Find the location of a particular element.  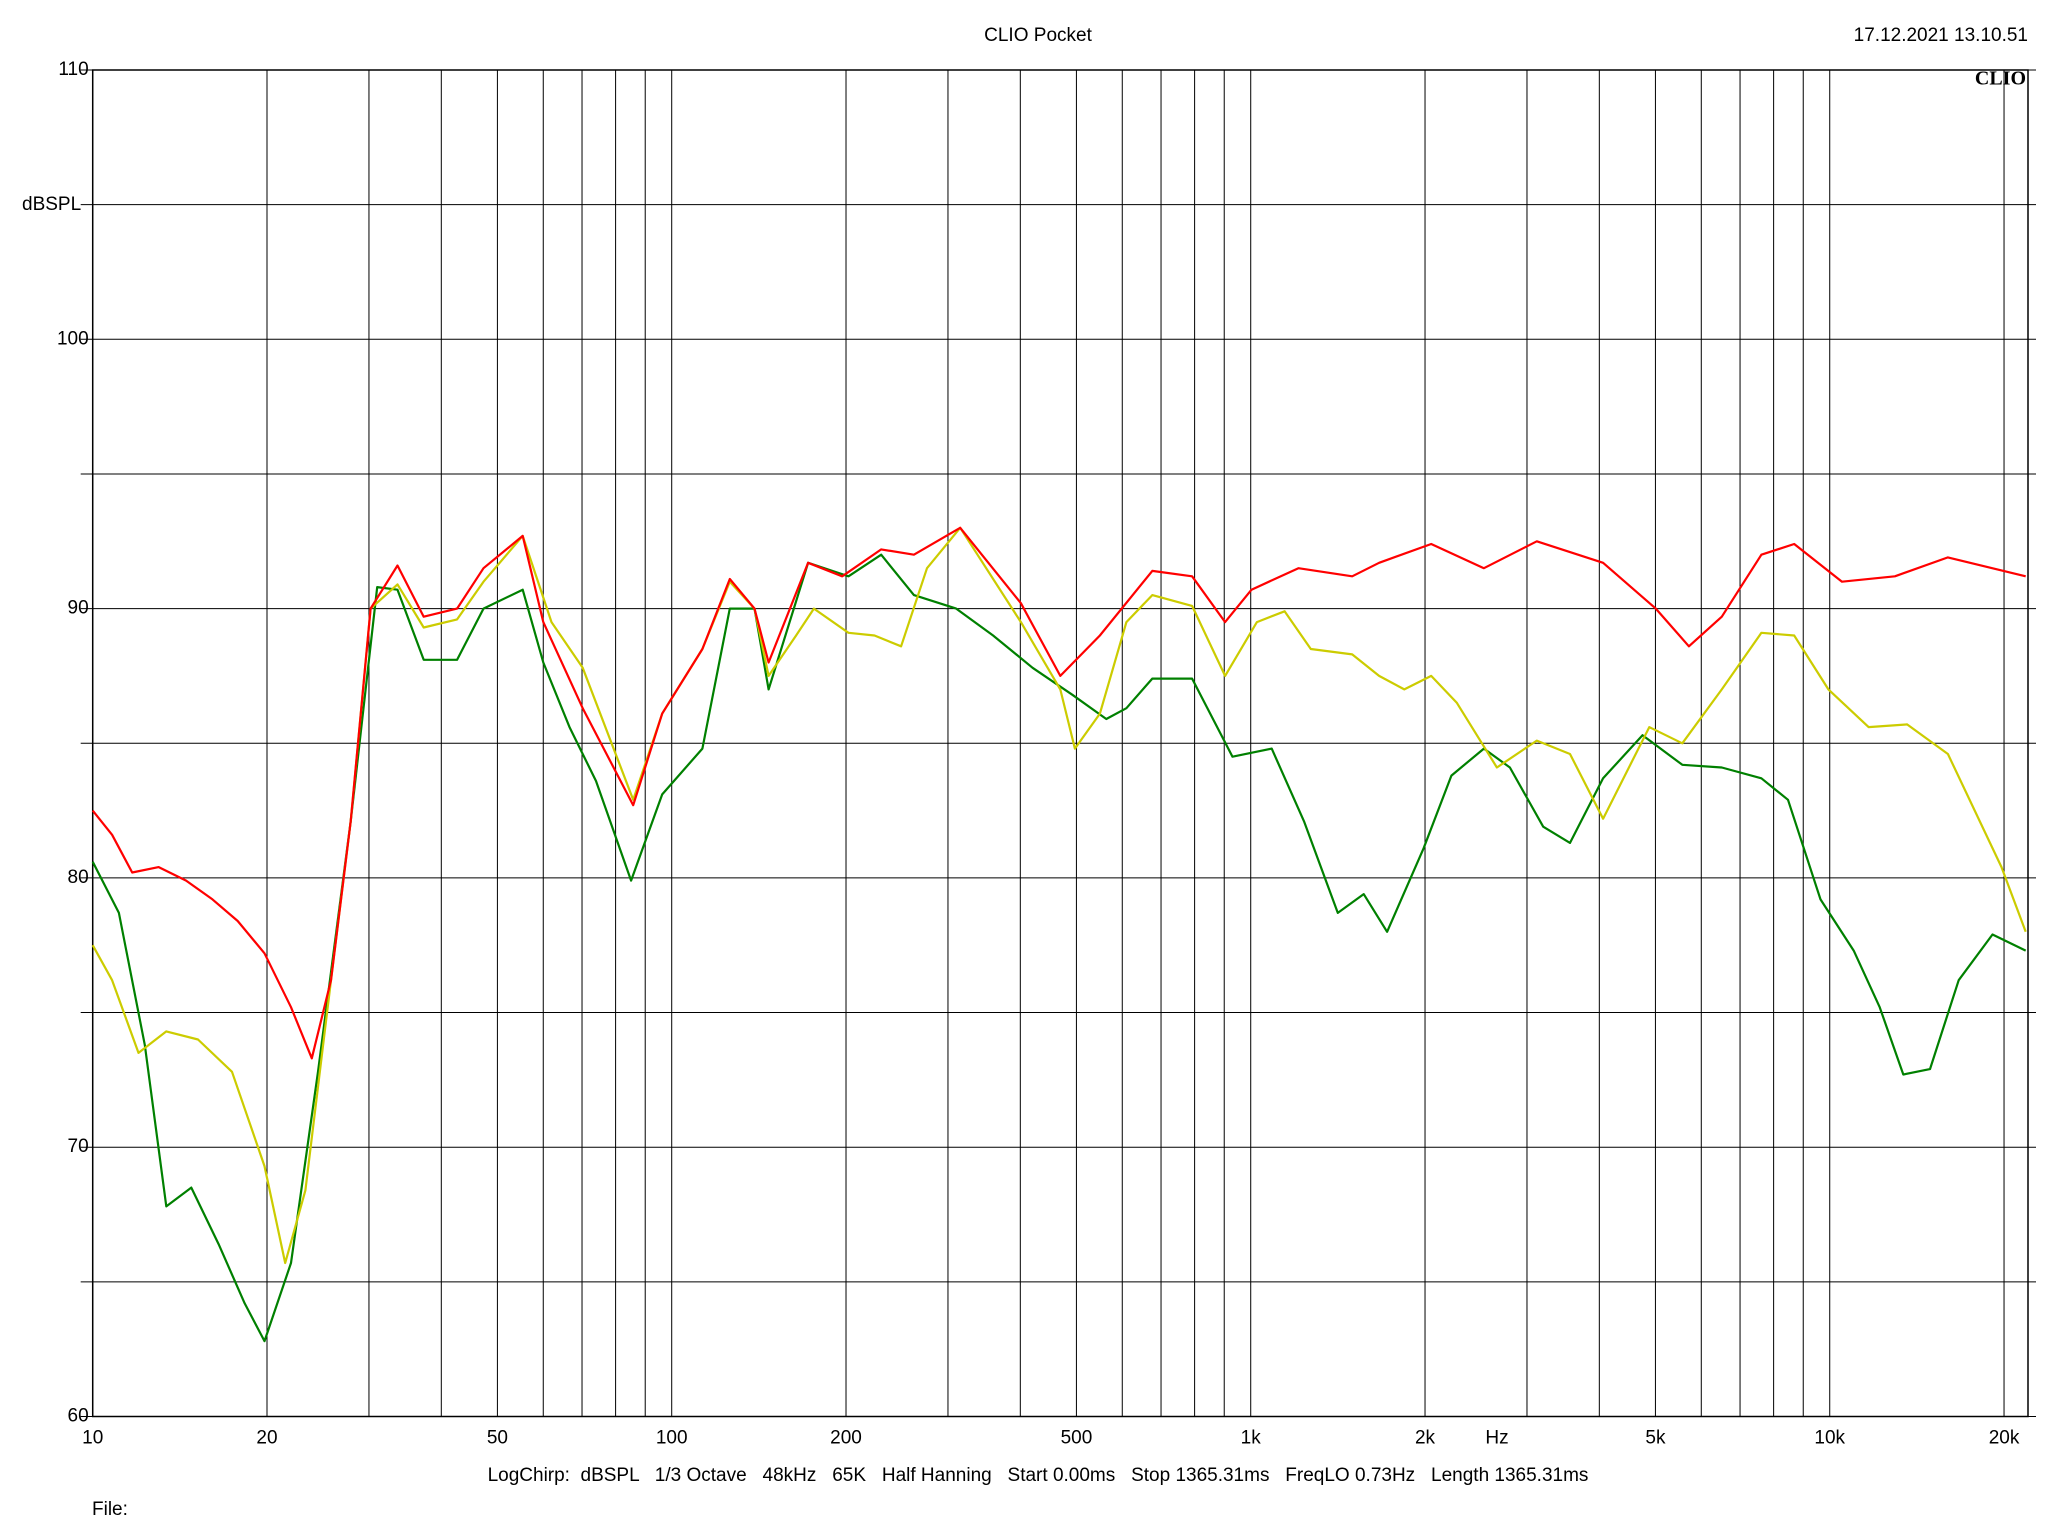

x-tick-label: 200 is located at coordinates (846, 1438).